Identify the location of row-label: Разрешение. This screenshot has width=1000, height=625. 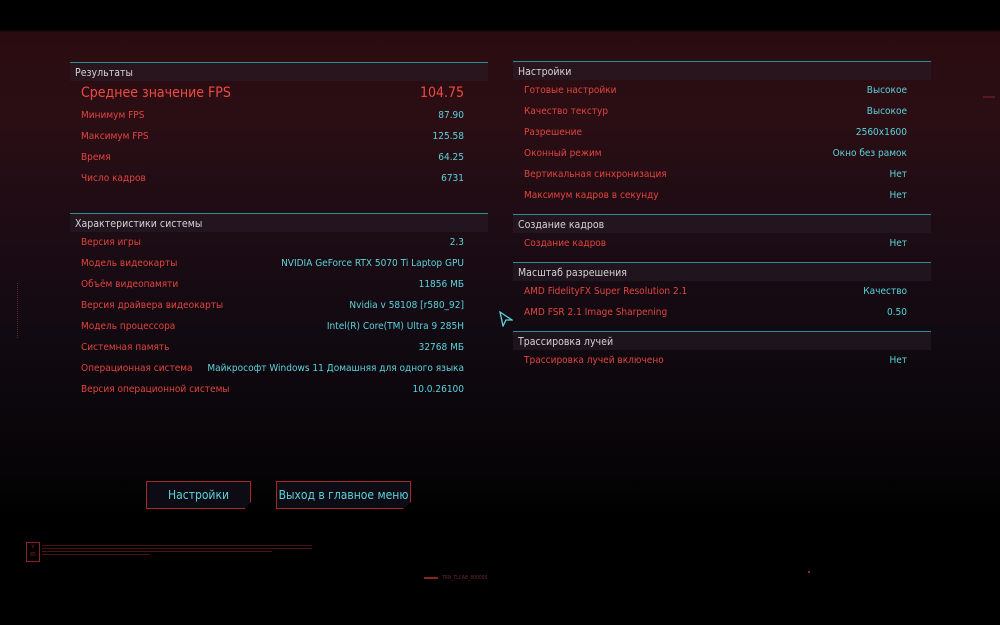
(553, 132).